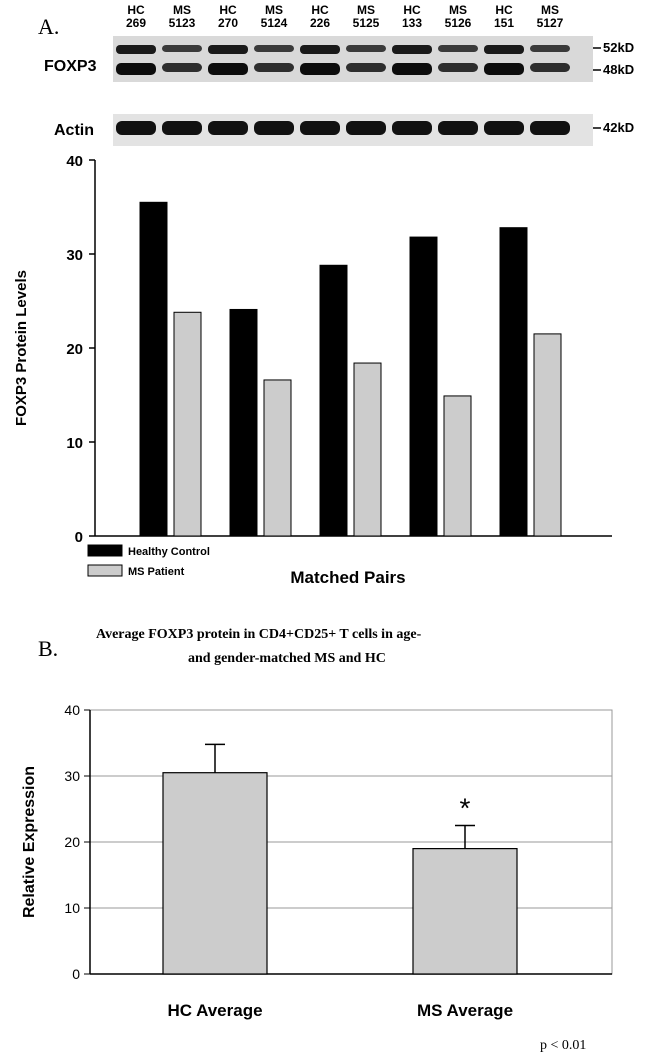  What do you see at coordinates (169, 552) in the screenshot?
I see `legend-label: Healthy Control` at bounding box center [169, 552].